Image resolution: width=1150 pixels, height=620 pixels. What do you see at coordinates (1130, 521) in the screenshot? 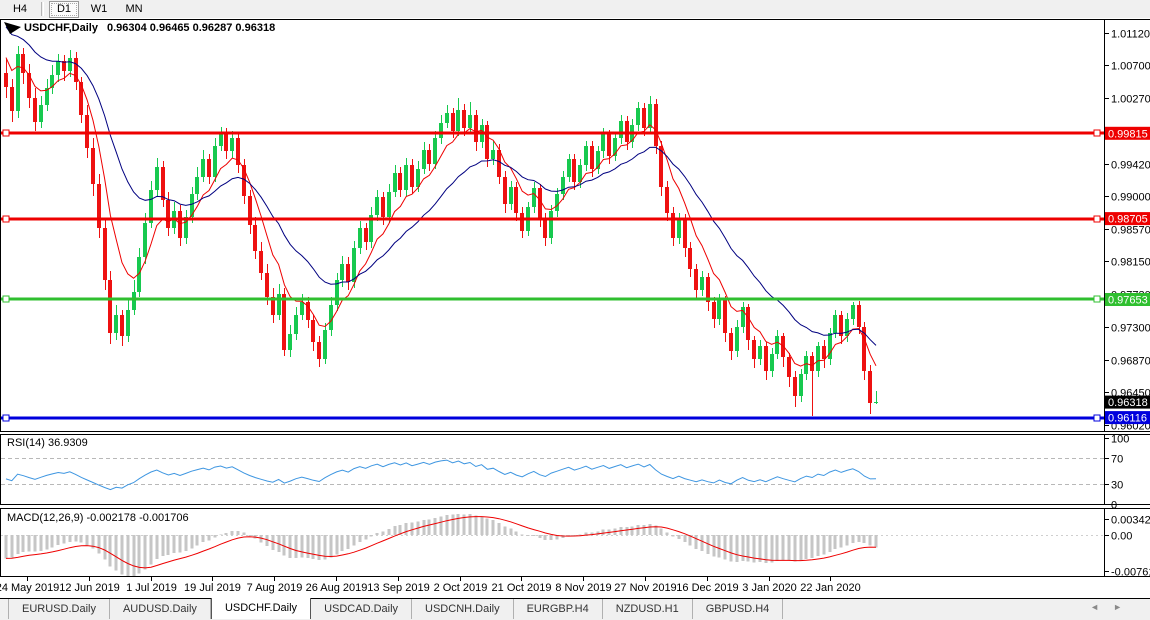
I see `macd-axis-label: 0.003428` at bounding box center [1130, 521].